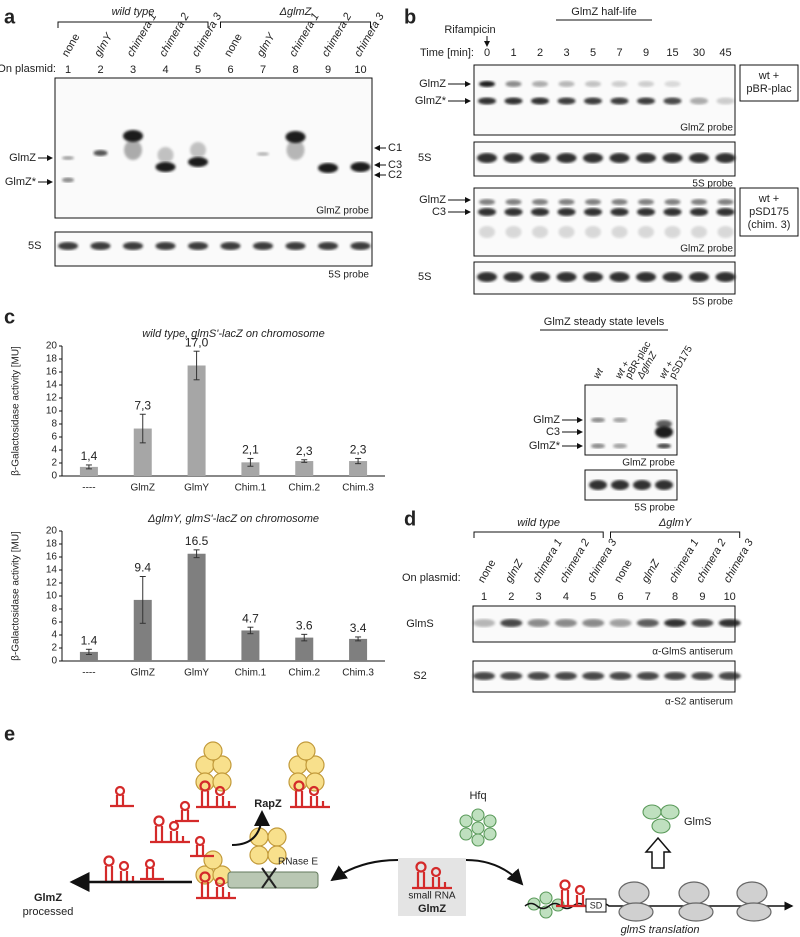  I want to click on lane-number: 8, so click(295, 70).